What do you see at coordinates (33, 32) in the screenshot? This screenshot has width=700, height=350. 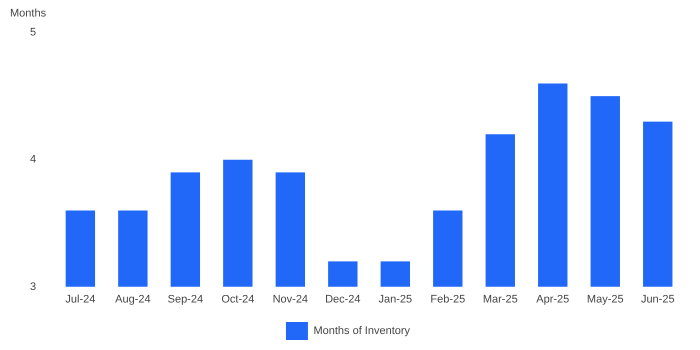 I see `y-tick-label: 5` at bounding box center [33, 32].